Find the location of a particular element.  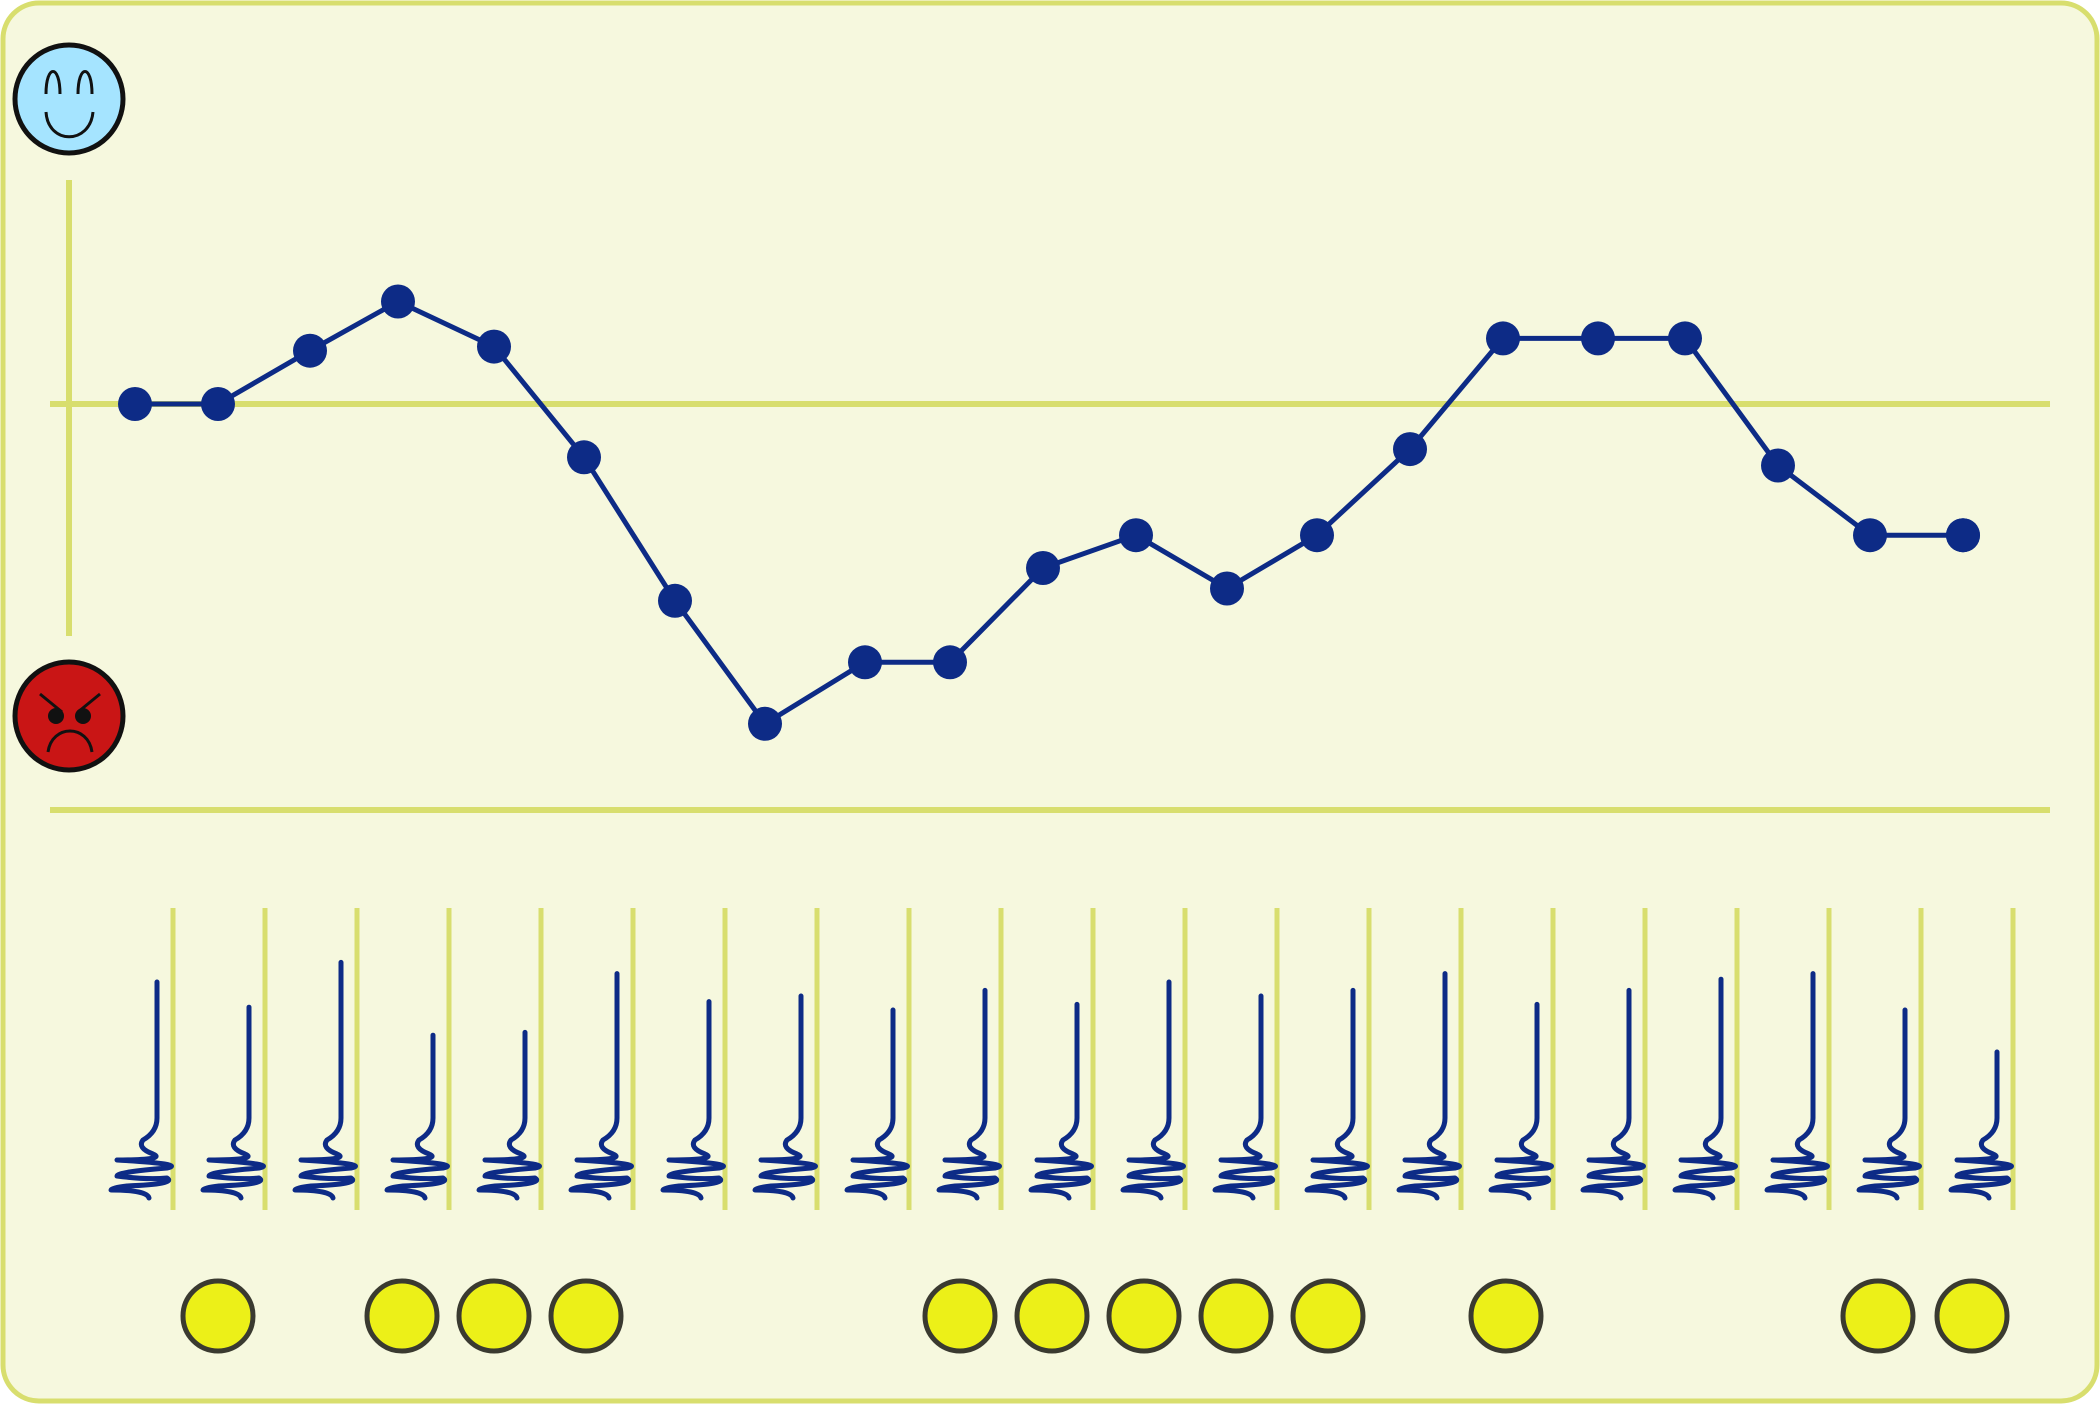

marker-row is located at coordinates (1095, 1316).